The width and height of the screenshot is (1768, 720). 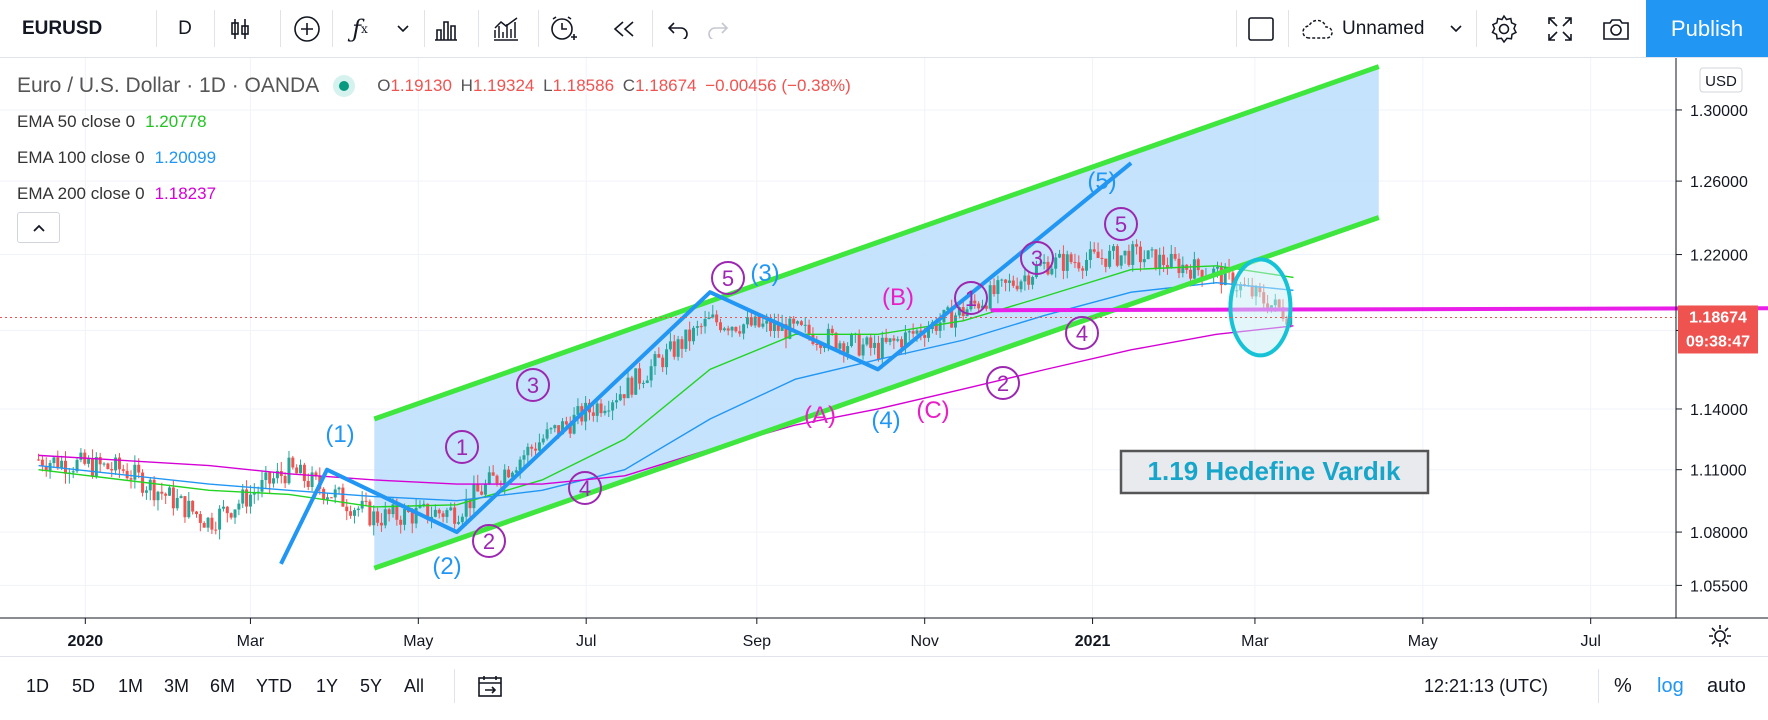 What do you see at coordinates (1261, 28) in the screenshot?
I see `layout-select-icon` at bounding box center [1261, 28].